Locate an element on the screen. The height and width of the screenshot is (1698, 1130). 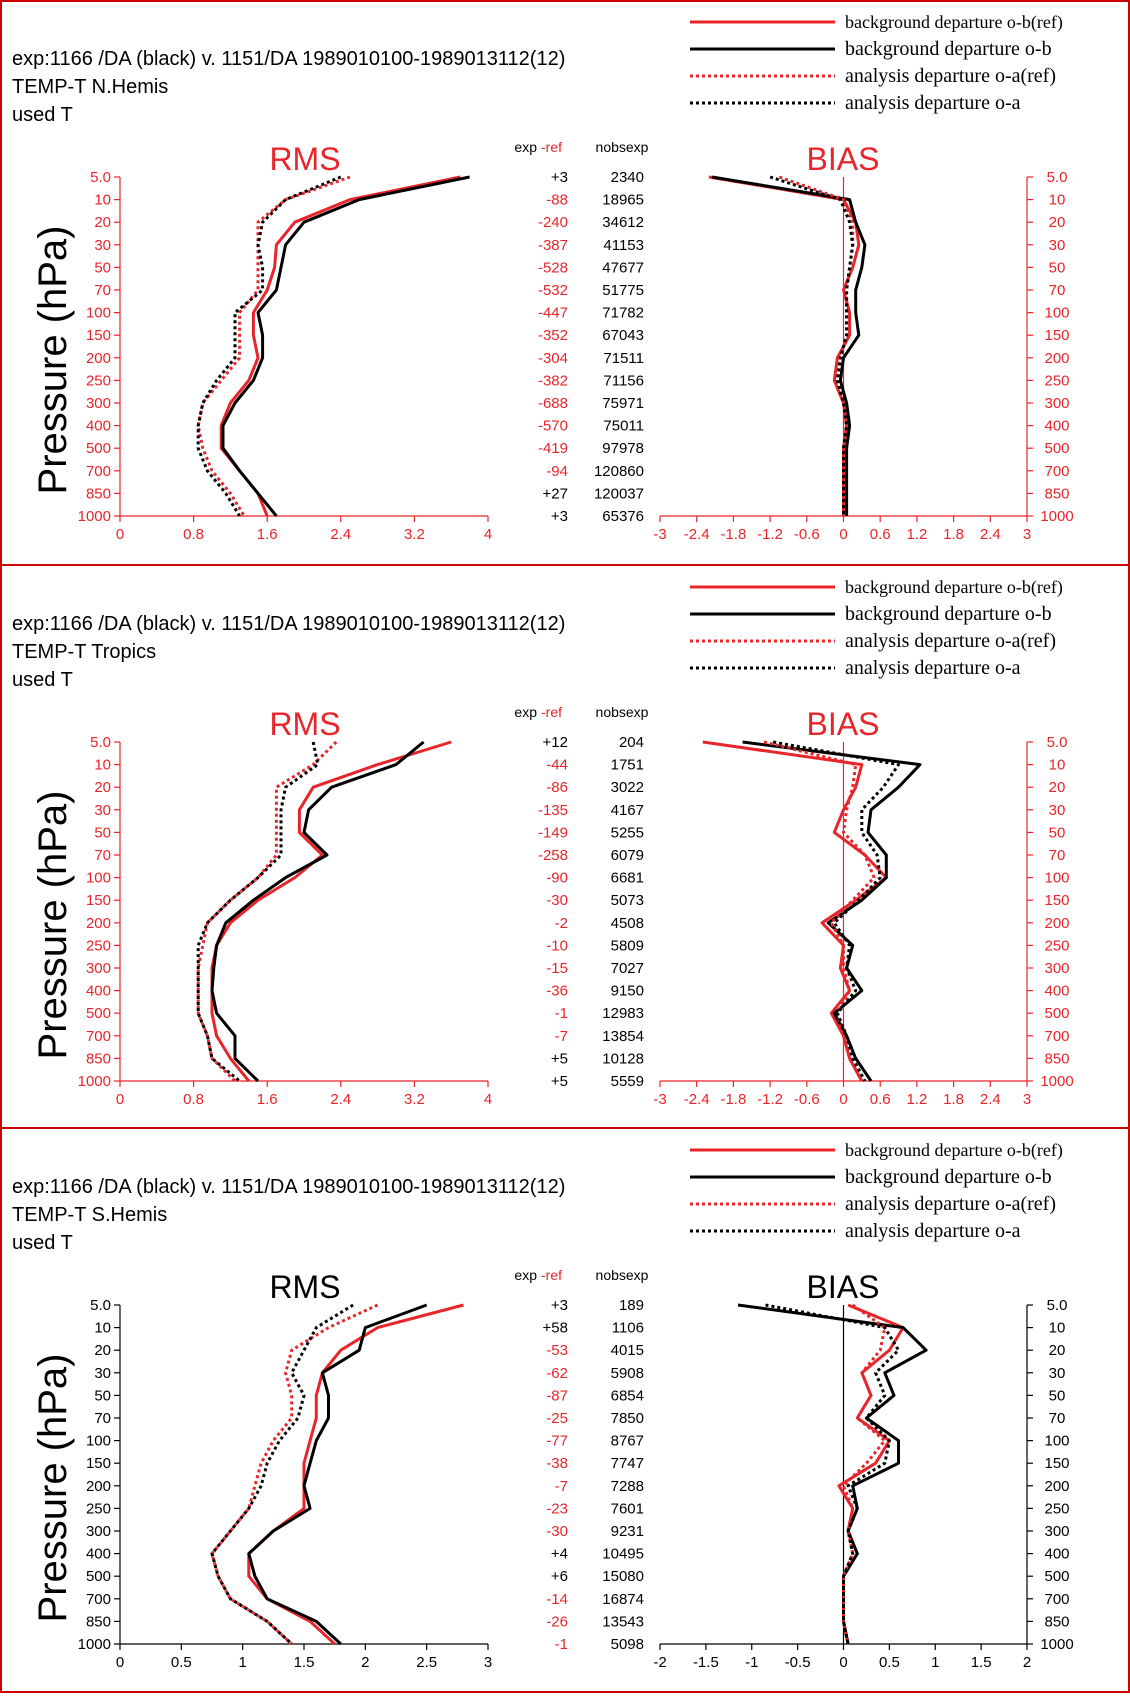
exp-ref-diff: -382 is located at coordinates (553, 380).